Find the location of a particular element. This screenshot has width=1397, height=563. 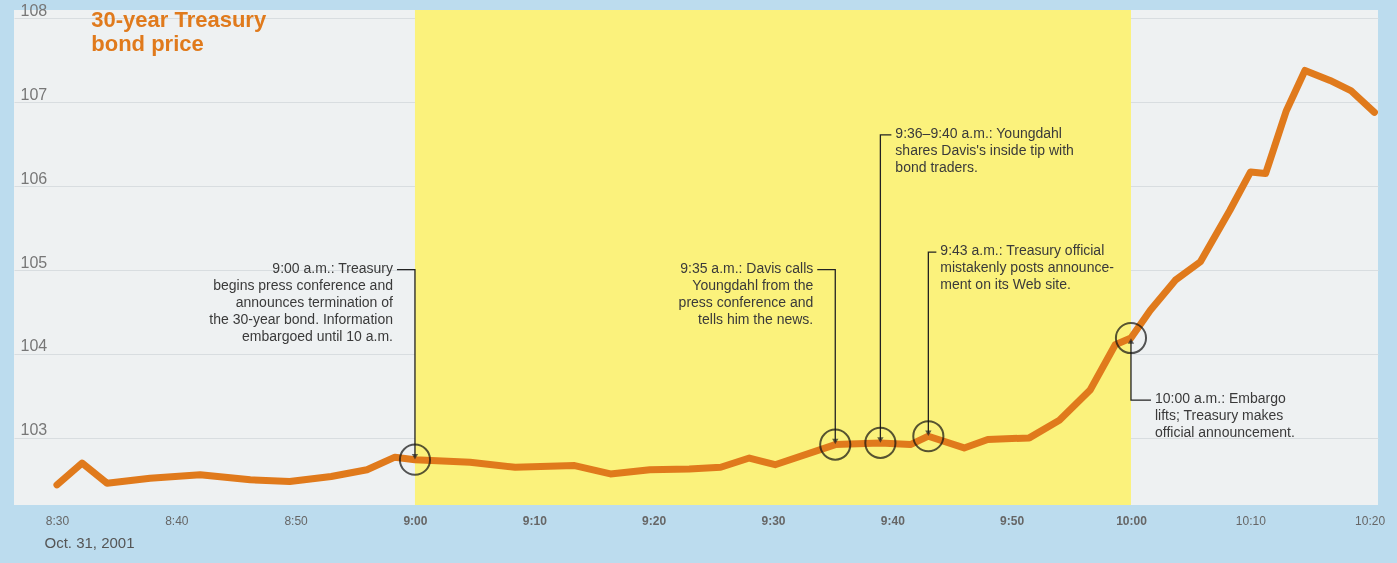

x-tick-label: 9:50 is located at coordinates (1012, 520).